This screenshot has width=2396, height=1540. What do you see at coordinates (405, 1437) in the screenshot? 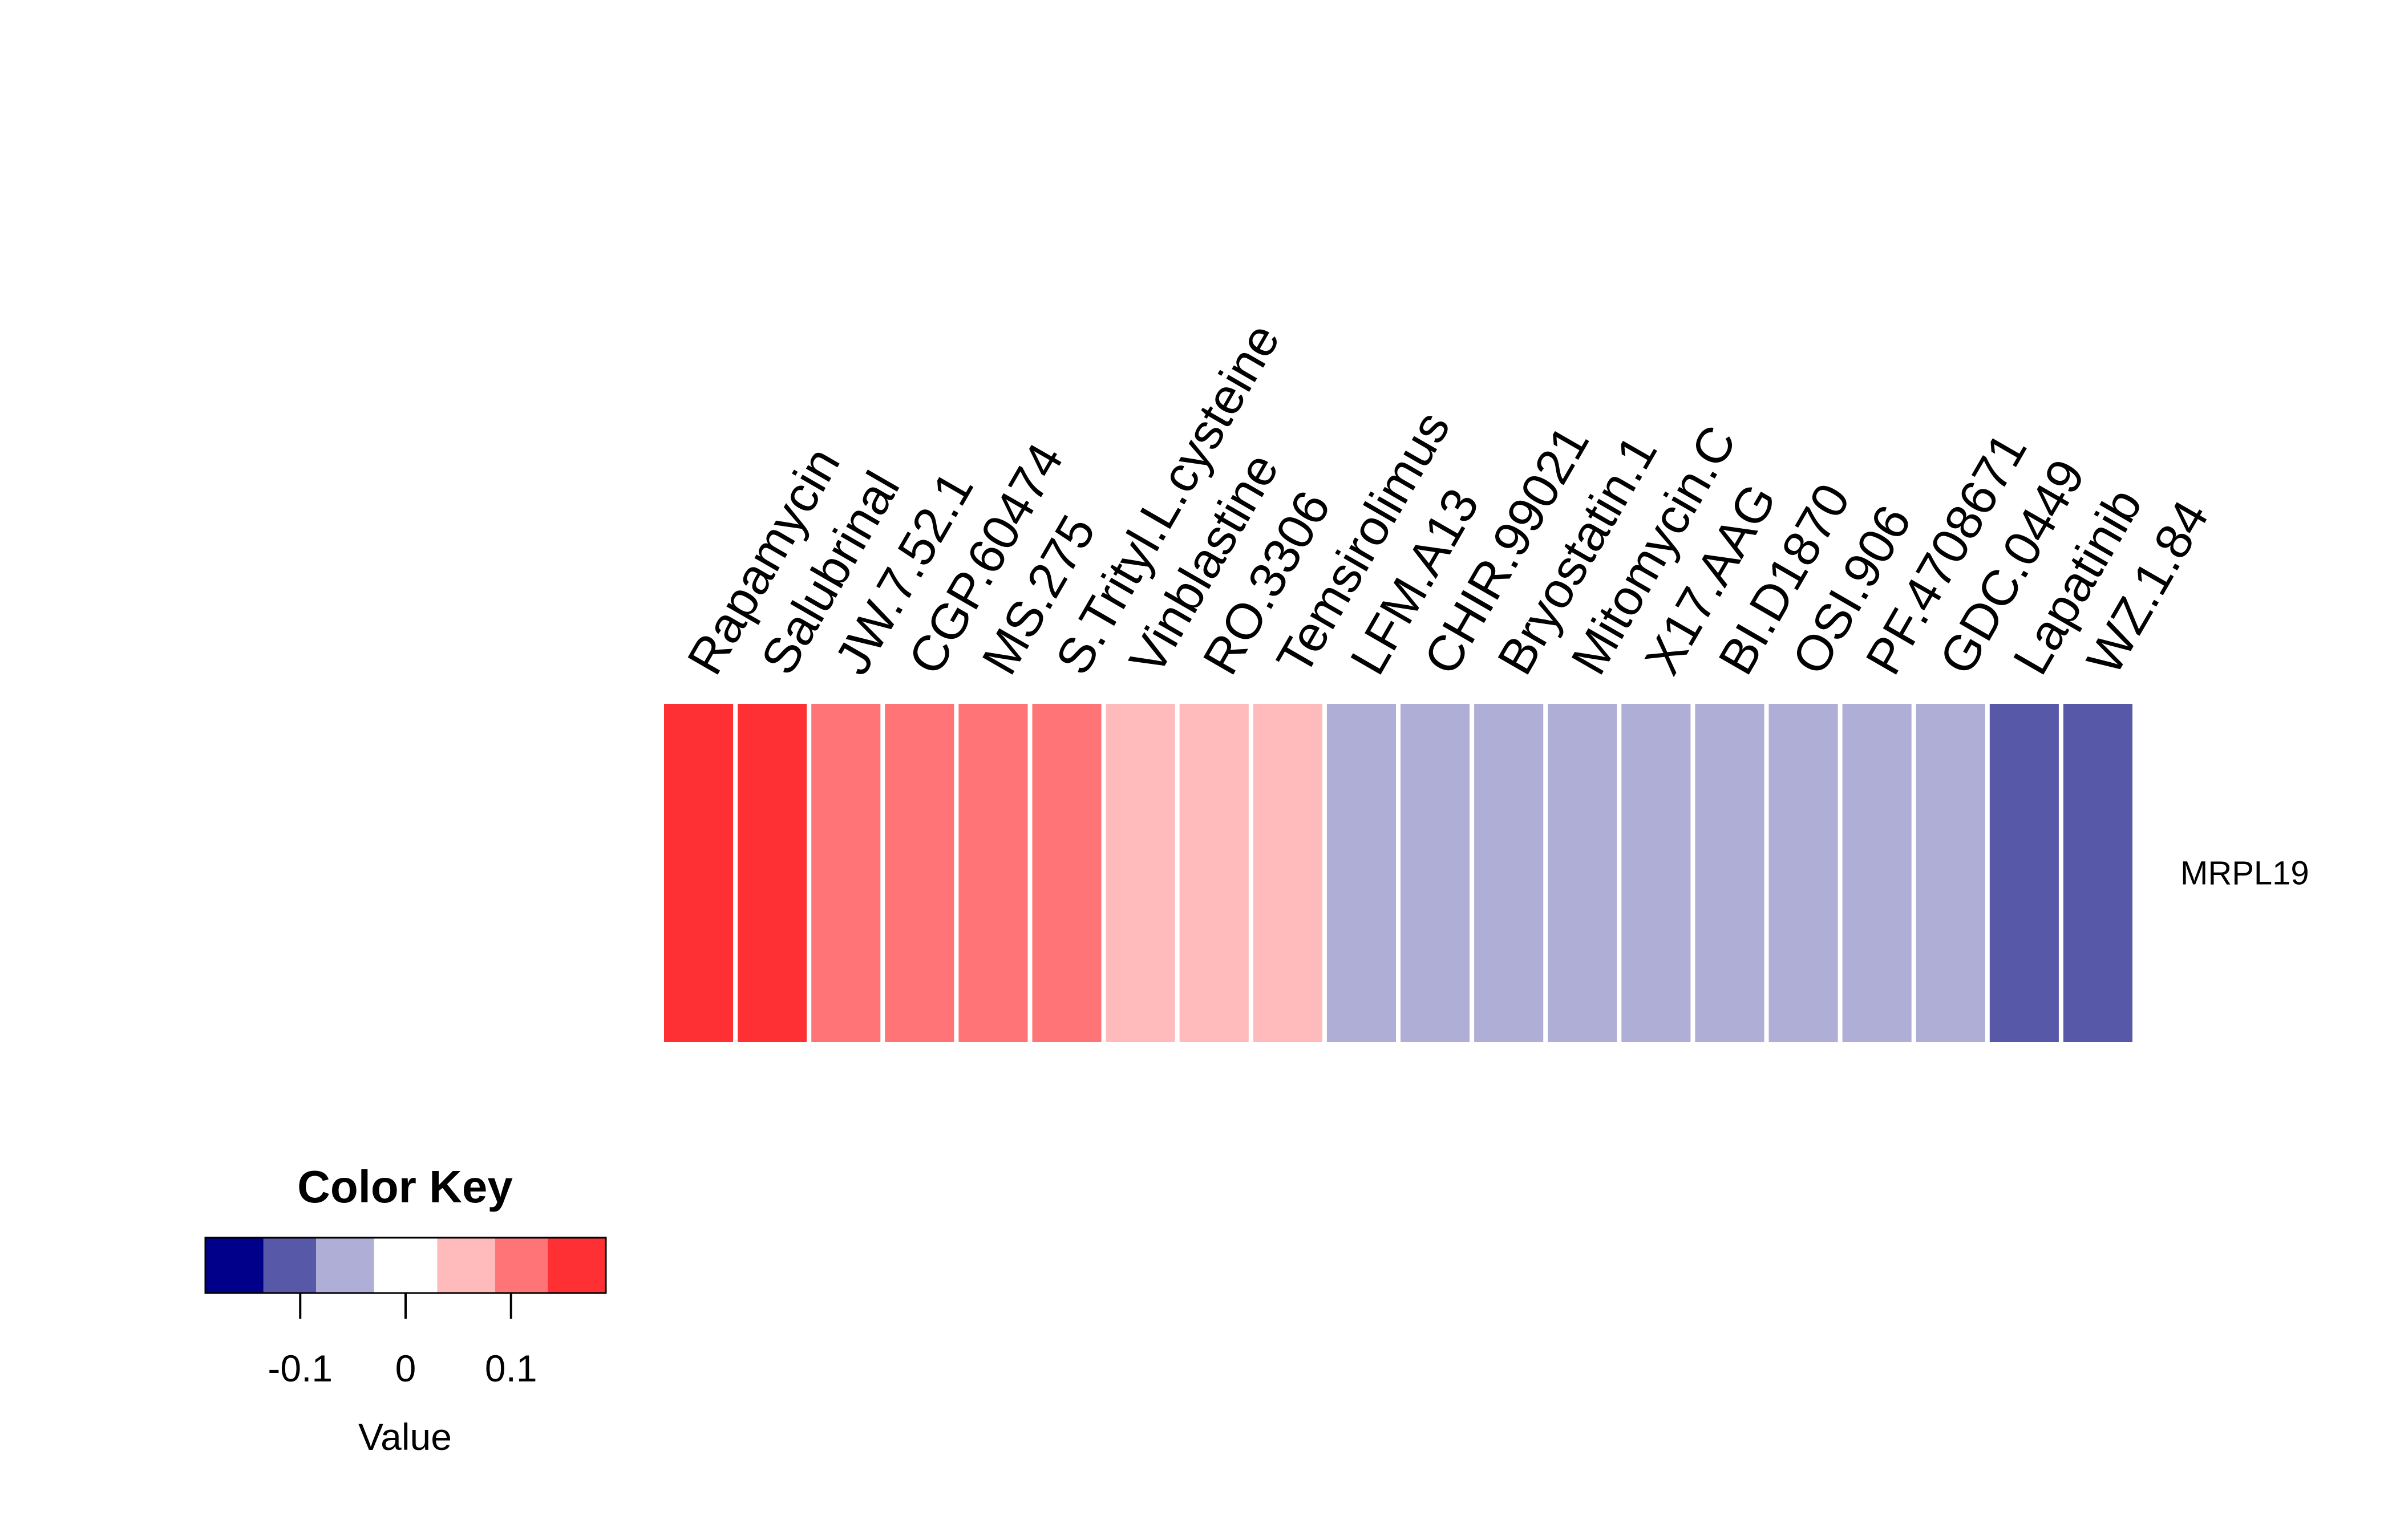
I see `color-key-axis-label: Value` at bounding box center [405, 1437].